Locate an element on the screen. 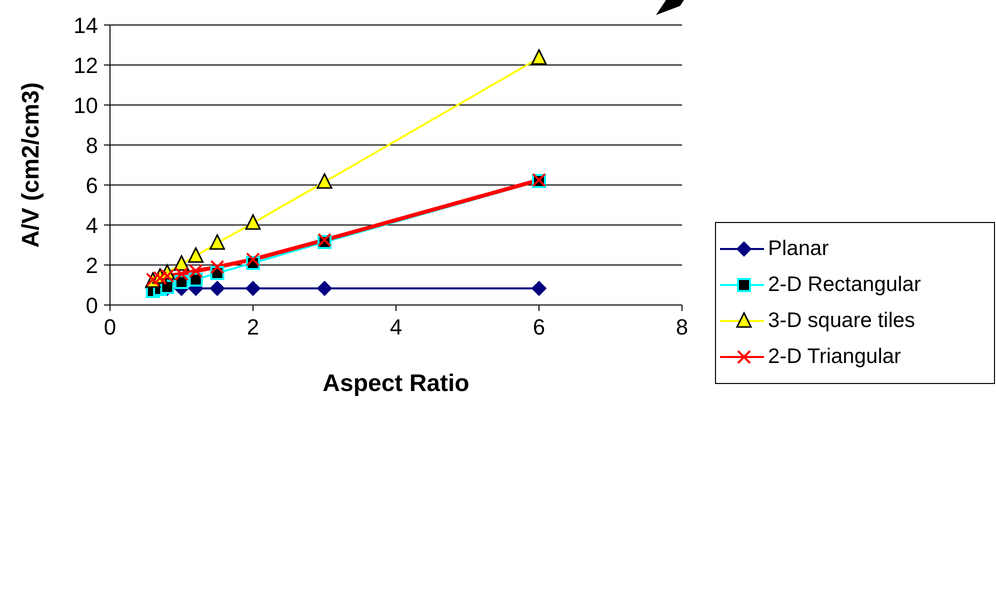 The width and height of the screenshot is (996, 593). legend-label: Planar is located at coordinates (798, 249).